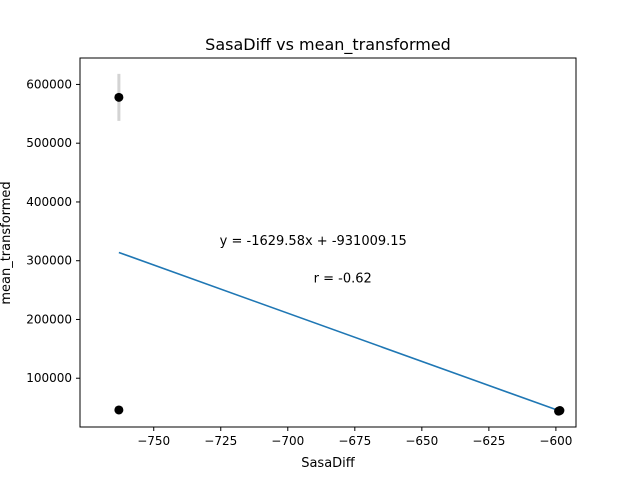 The width and height of the screenshot is (640, 480). Describe the element at coordinates (53, 231) in the screenshot. I see `y-axis: 100000 200000 300000 400000 500000 600000` at that location.